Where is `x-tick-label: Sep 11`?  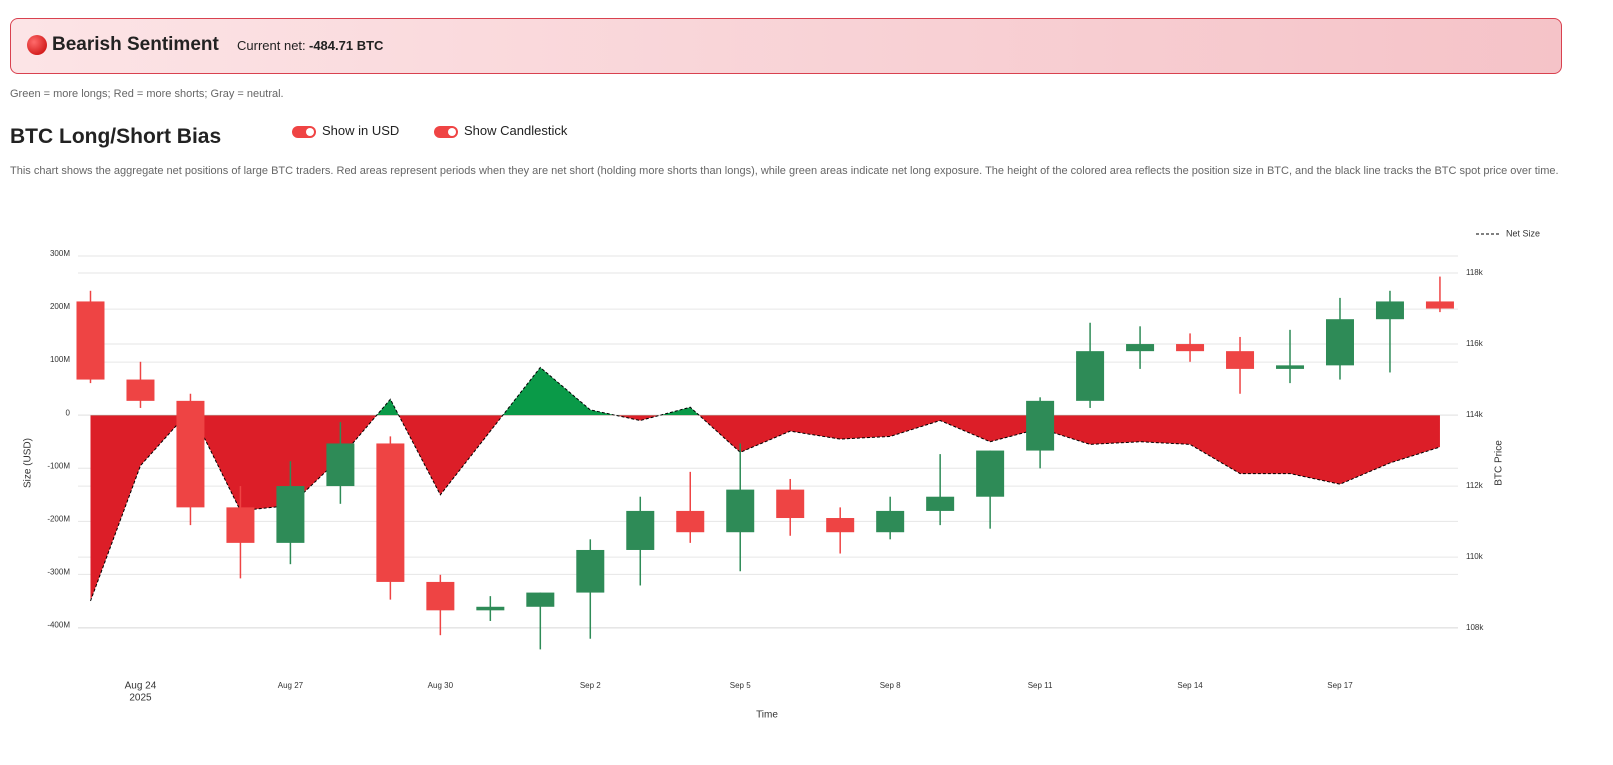 x-tick-label: Sep 11 is located at coordinates (1040, 685).